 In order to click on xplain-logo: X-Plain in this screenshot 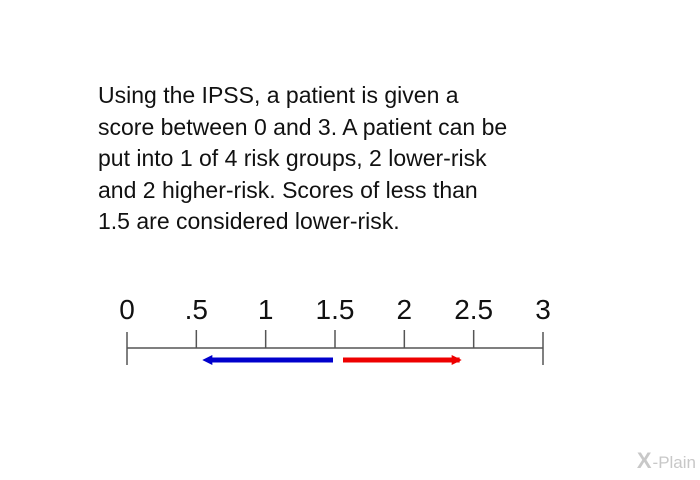, I will do `click(666, 461)`.